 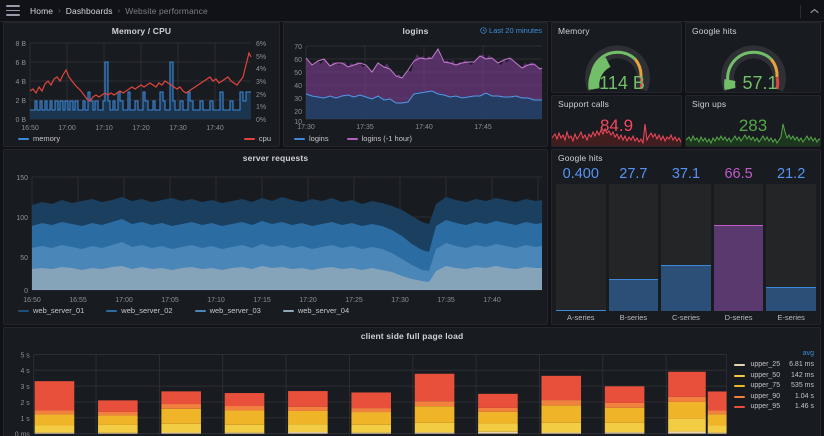 I want to click on y-tick: 50, so click(x=24, y=258).